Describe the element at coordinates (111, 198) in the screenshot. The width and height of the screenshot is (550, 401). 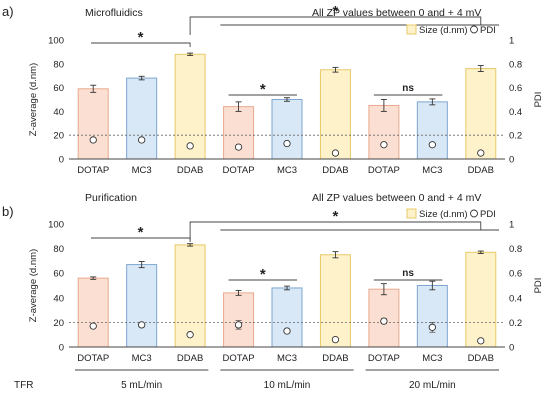
I see `panel-title: Purification` at that location.